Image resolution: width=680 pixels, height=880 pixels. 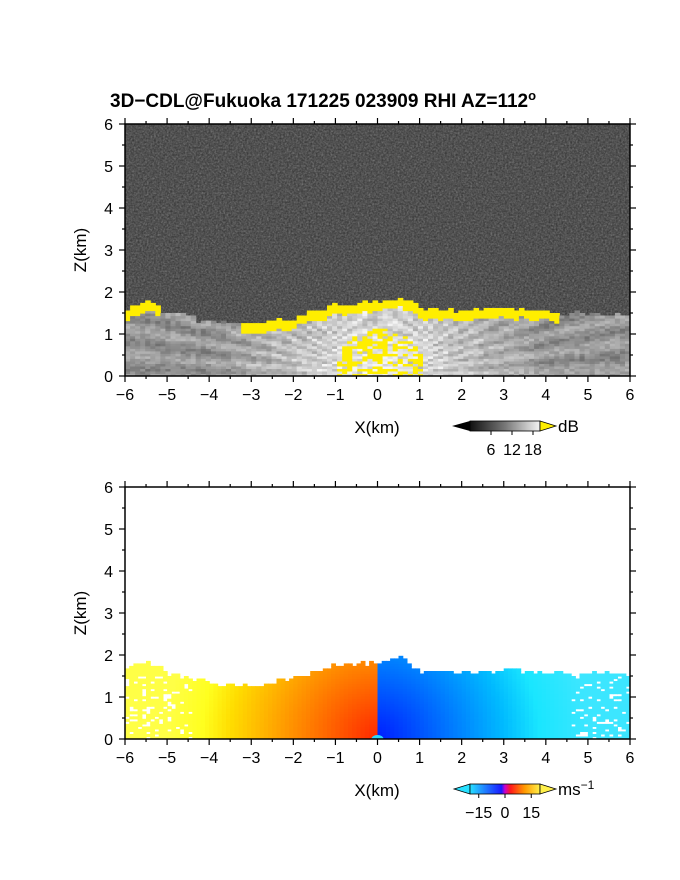 I want to click on colorbar-low-arrow, so click(x=461, y=426).